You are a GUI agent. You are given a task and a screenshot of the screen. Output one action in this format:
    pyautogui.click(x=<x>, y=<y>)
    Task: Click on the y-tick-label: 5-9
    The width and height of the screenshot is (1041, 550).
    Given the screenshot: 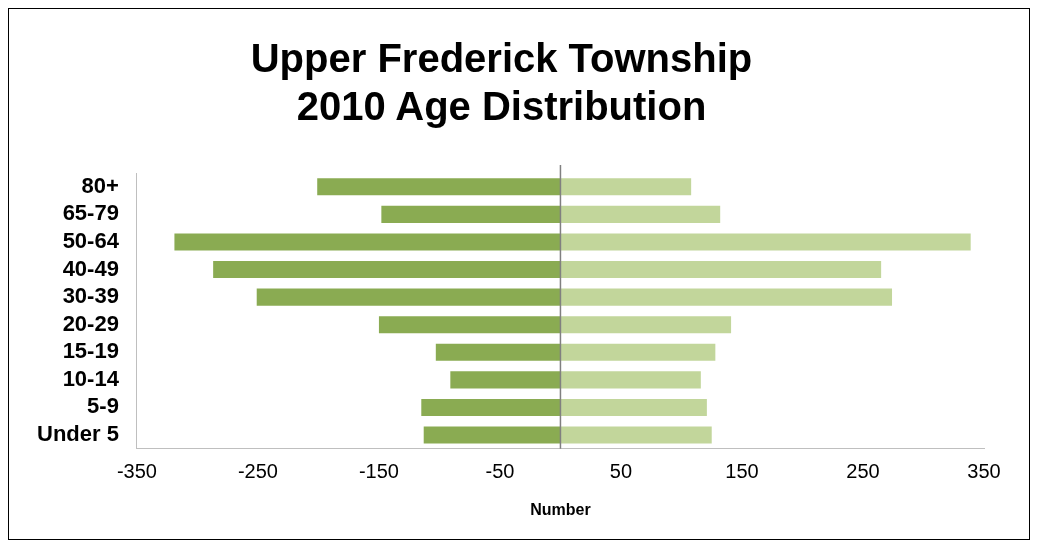 What is the action you would take?
    pyautogui.click(x=103, y=406)
    